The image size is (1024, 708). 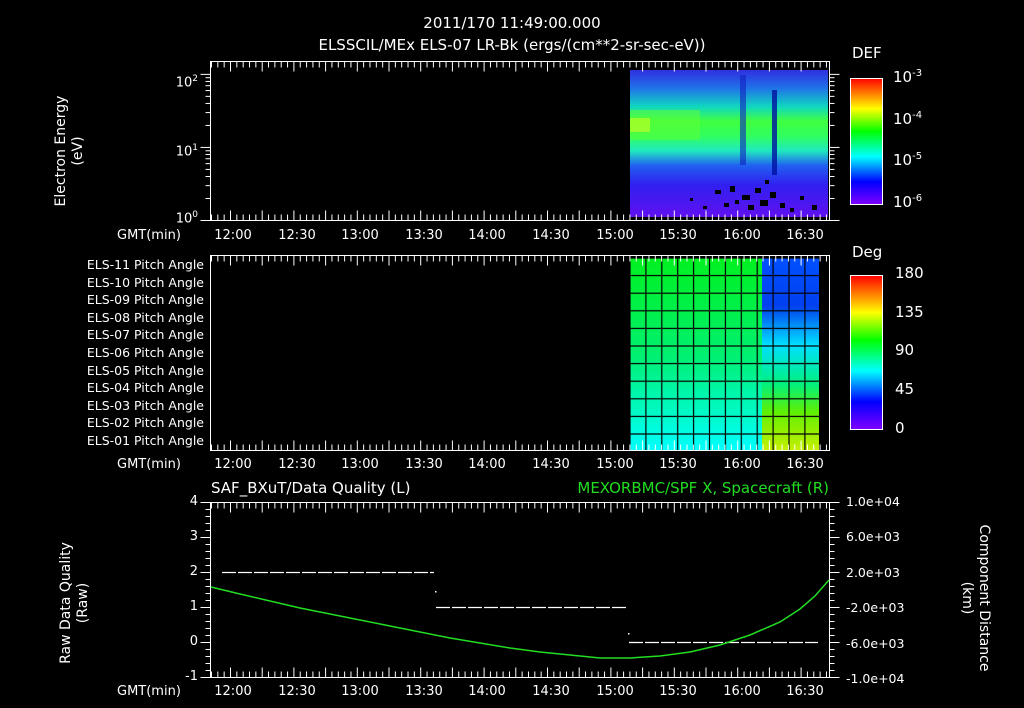 I want to click on pitch-angle-row-label: ELS-02 Pitch Angle, so click(x=145, y=423).